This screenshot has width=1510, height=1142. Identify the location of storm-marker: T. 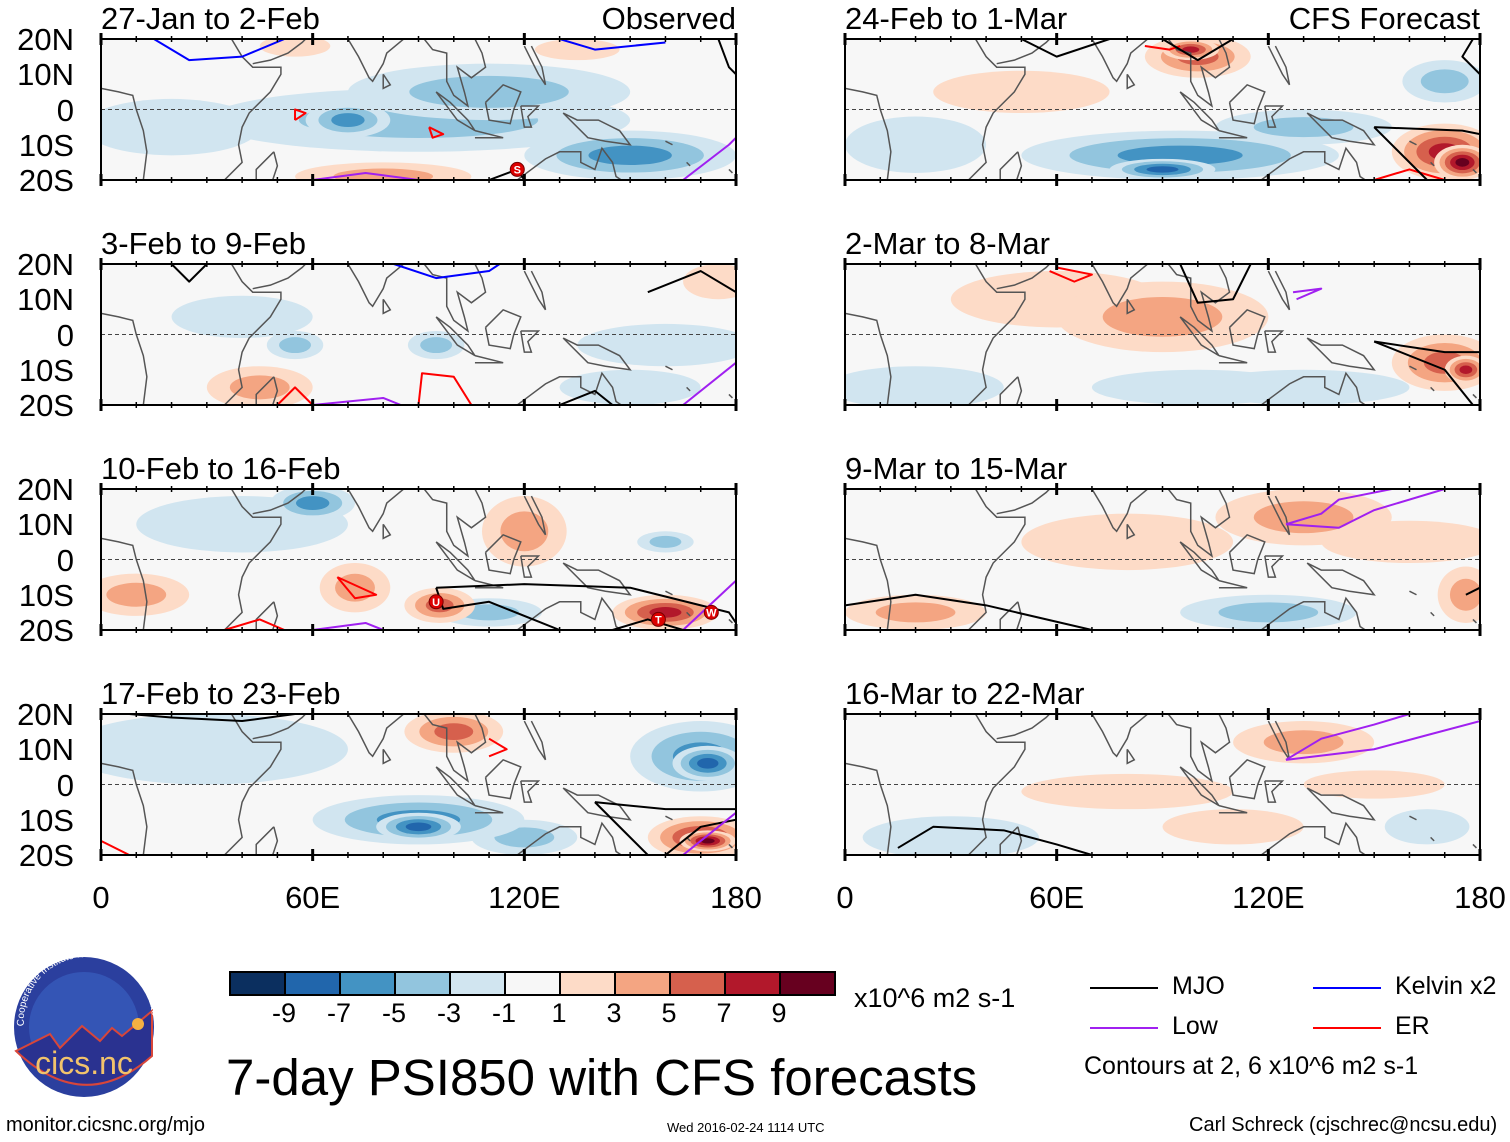
(658, 619).